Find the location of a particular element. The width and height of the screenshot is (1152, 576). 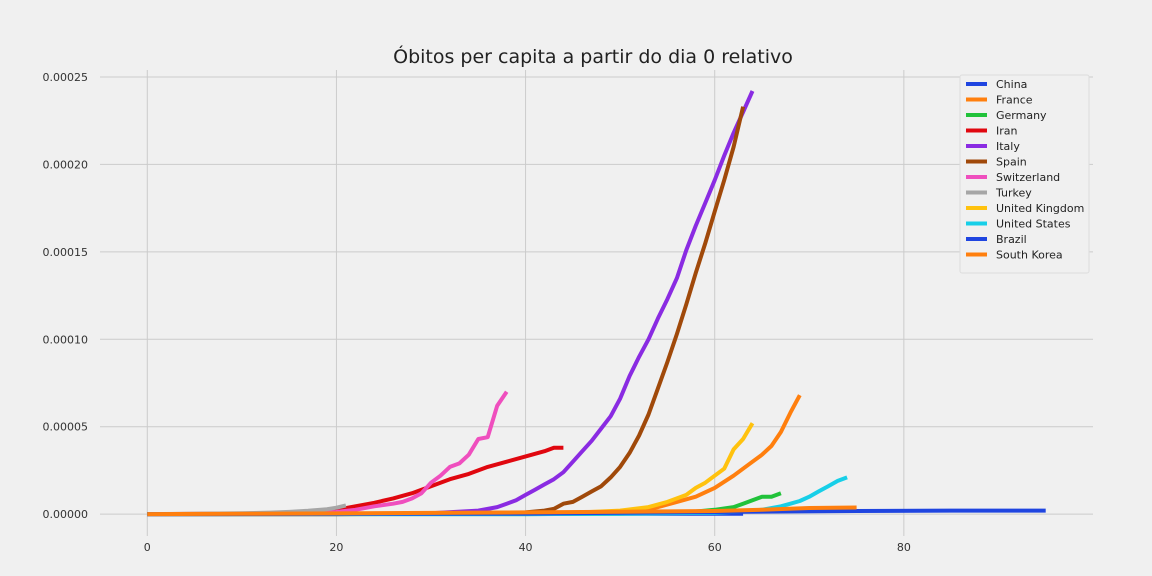

legend-label: France is located at coordinates (1014, 100).